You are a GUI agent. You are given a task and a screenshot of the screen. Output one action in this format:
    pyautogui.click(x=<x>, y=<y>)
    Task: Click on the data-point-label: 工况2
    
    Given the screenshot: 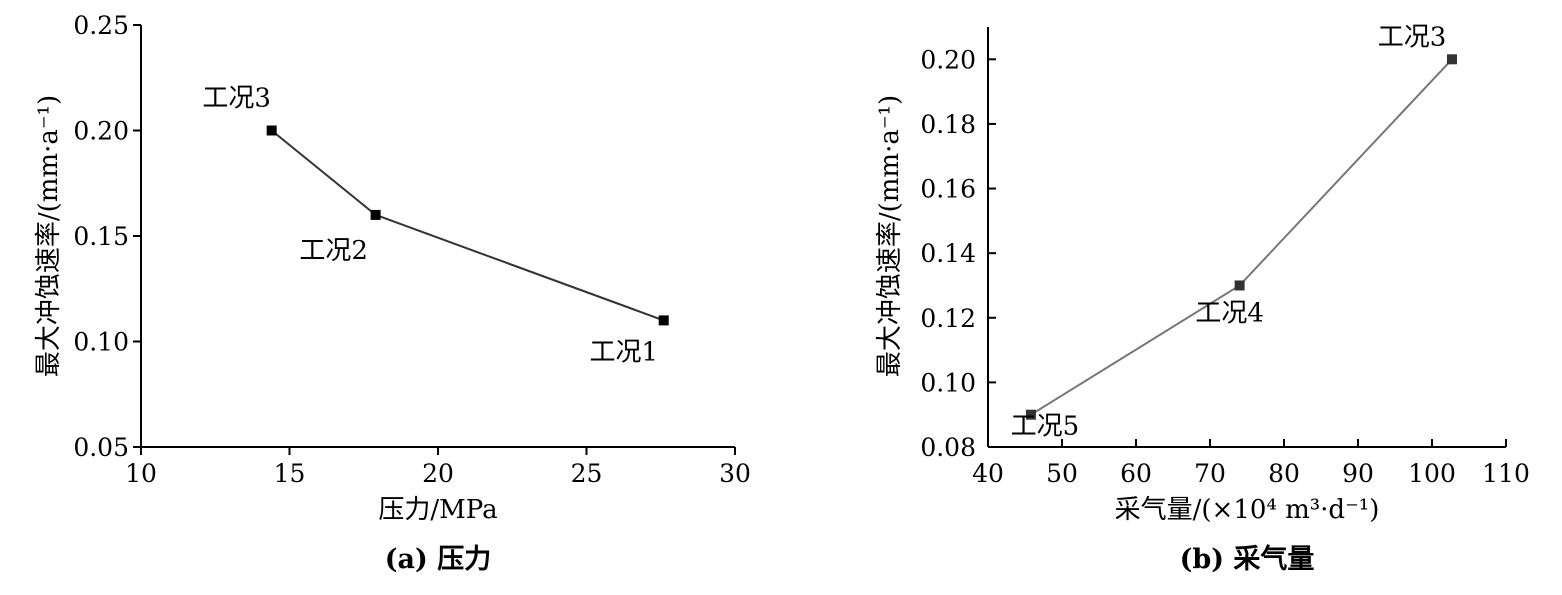 What is the action you would take?
    pyautogui.click(x=333, y=251)
    